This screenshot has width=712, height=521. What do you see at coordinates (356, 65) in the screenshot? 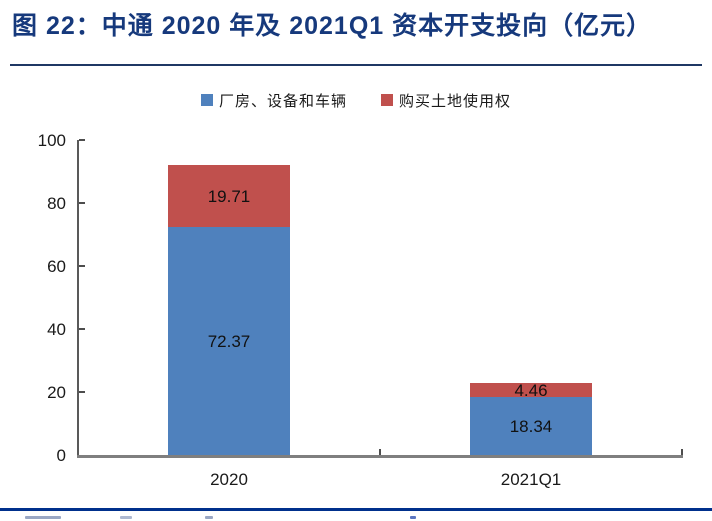
I see `header-rule-divider` at bounding box center [356, 65].